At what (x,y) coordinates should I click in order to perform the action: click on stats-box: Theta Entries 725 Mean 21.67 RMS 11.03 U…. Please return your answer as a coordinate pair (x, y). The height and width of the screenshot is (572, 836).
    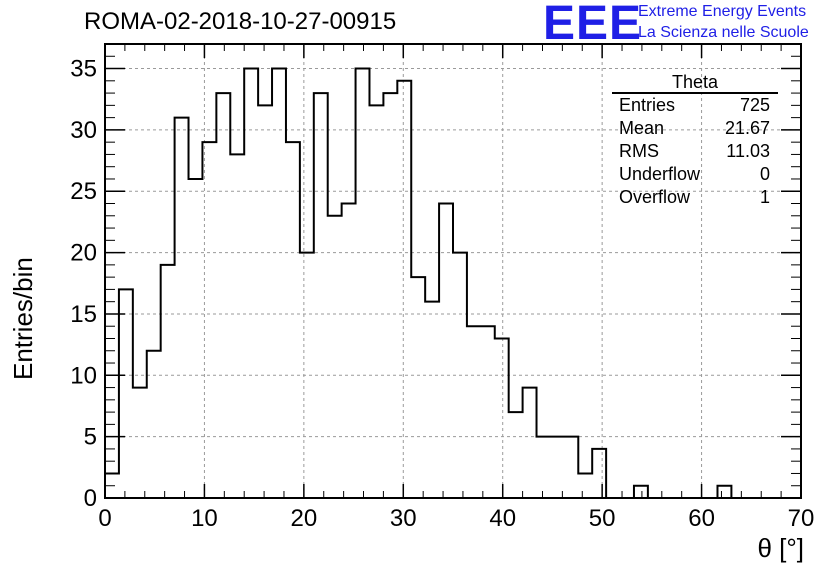
    Looking at the image, I should click on (695, 140).